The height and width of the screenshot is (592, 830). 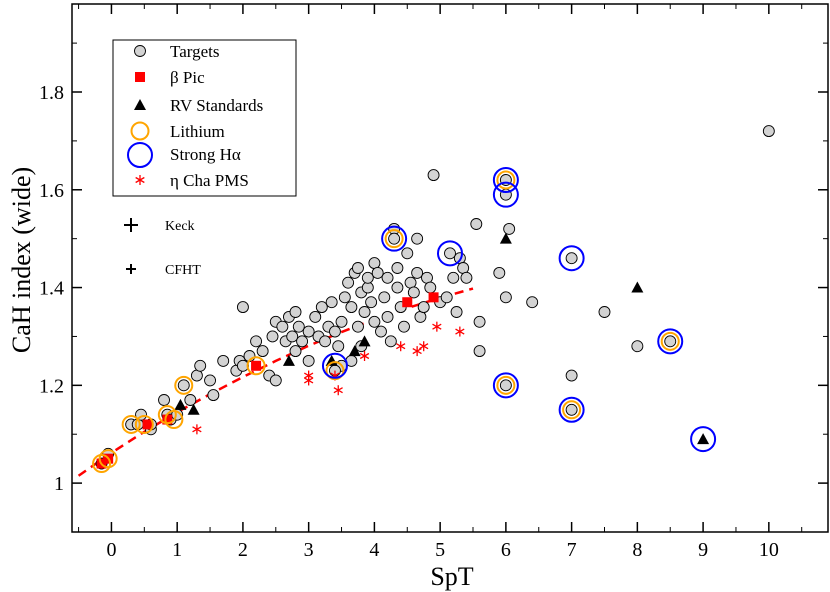 What do you see at coordinates (703, 550) in the screenshot?
I see `x-tick-label: 9` at bounding box center [703, 550].